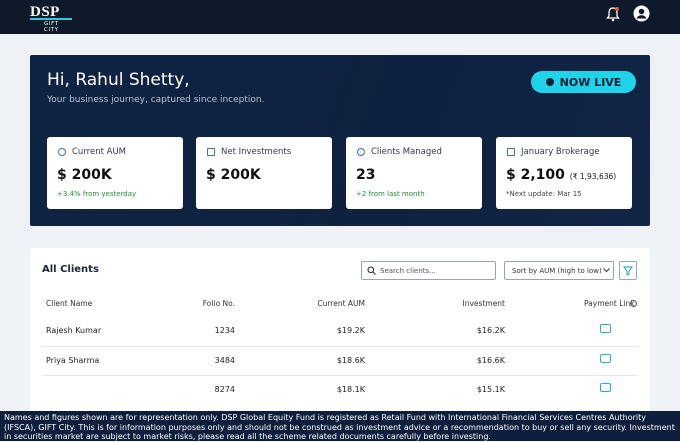 The image size is (680, 442). Describe the element at coordinates (490, 360) in the screenshot. I see `table-cell: $16.6K` at that location.